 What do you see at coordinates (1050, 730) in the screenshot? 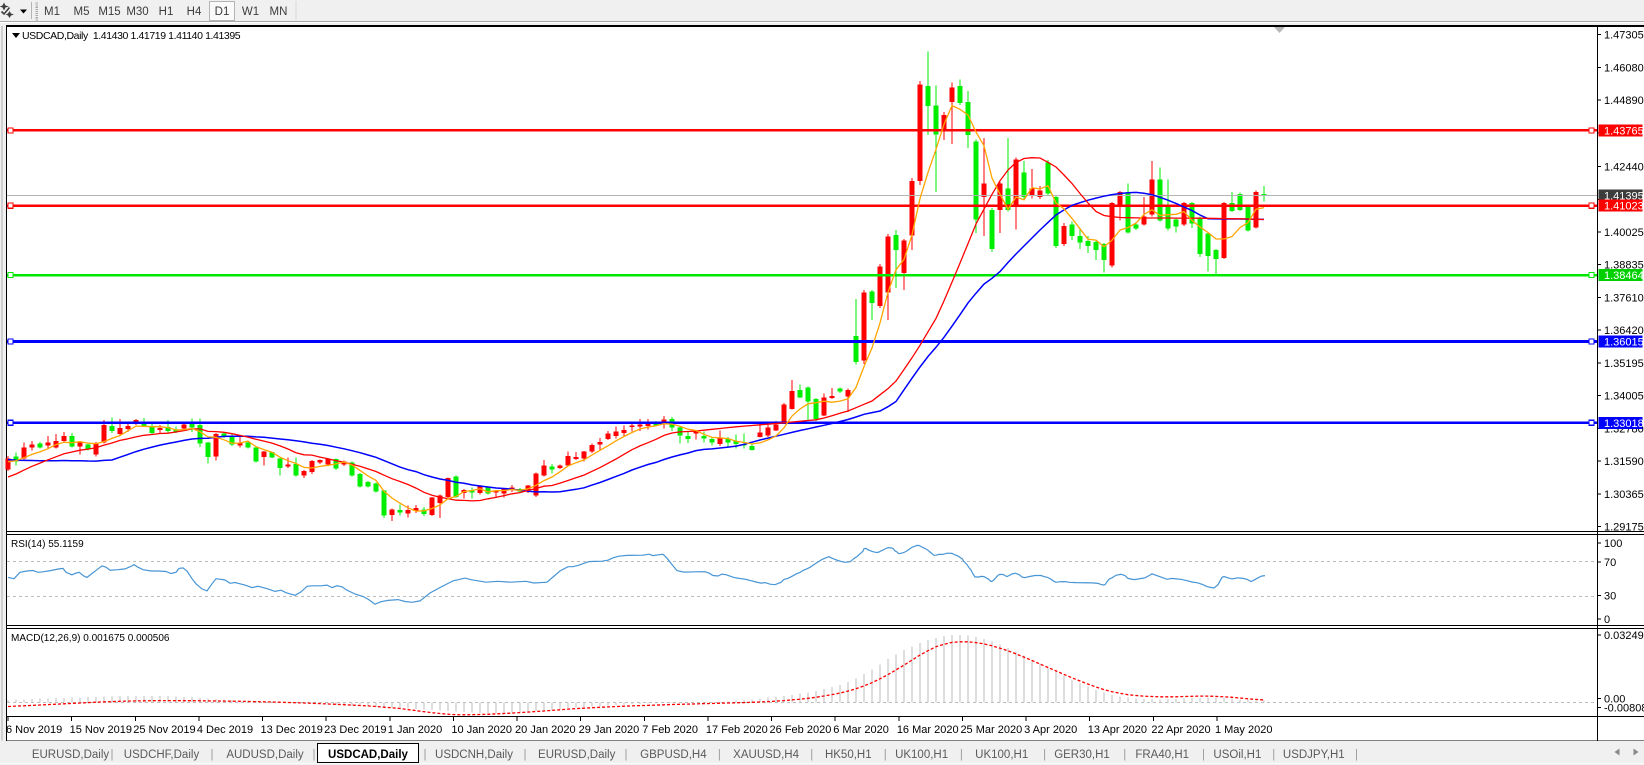
I see `svg-text: 3 Apr 2020` at bounding box center [1050, 730].